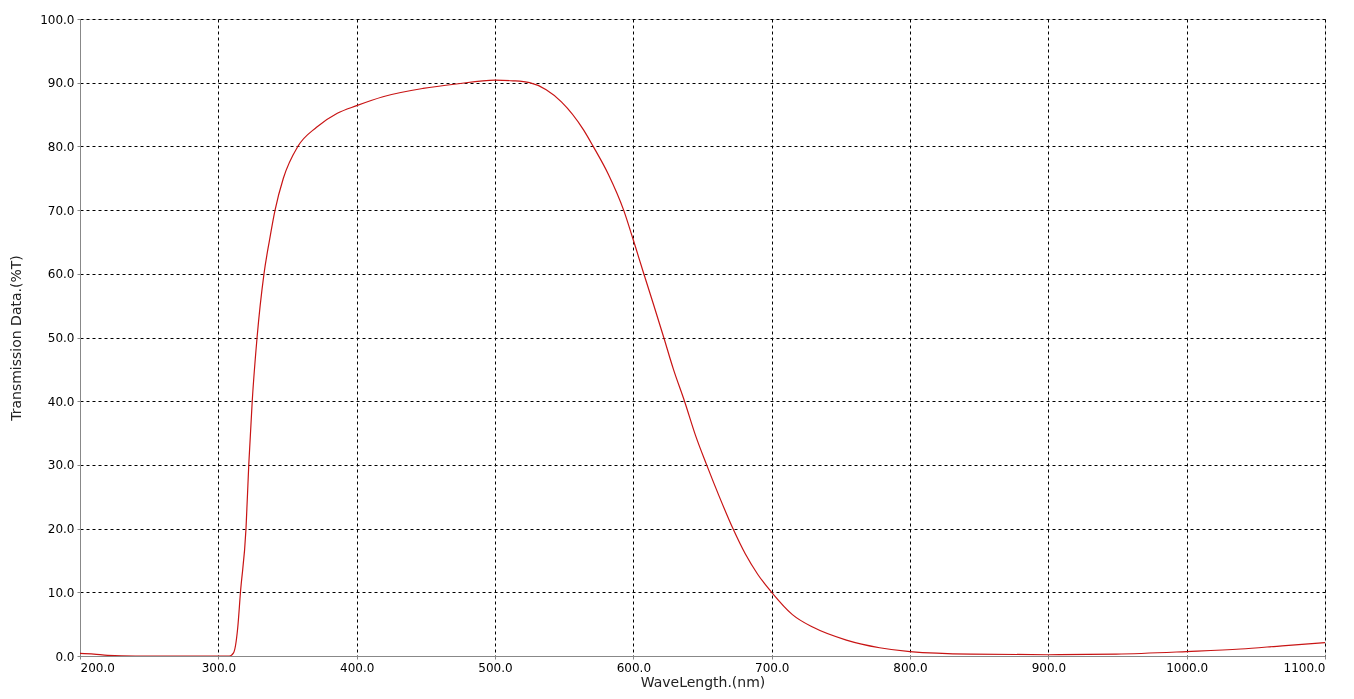  What do you see at coordinates (65, 656) in the screenshot?
I see `y-tick-label: 0.0` at bounding box center [65, 656].